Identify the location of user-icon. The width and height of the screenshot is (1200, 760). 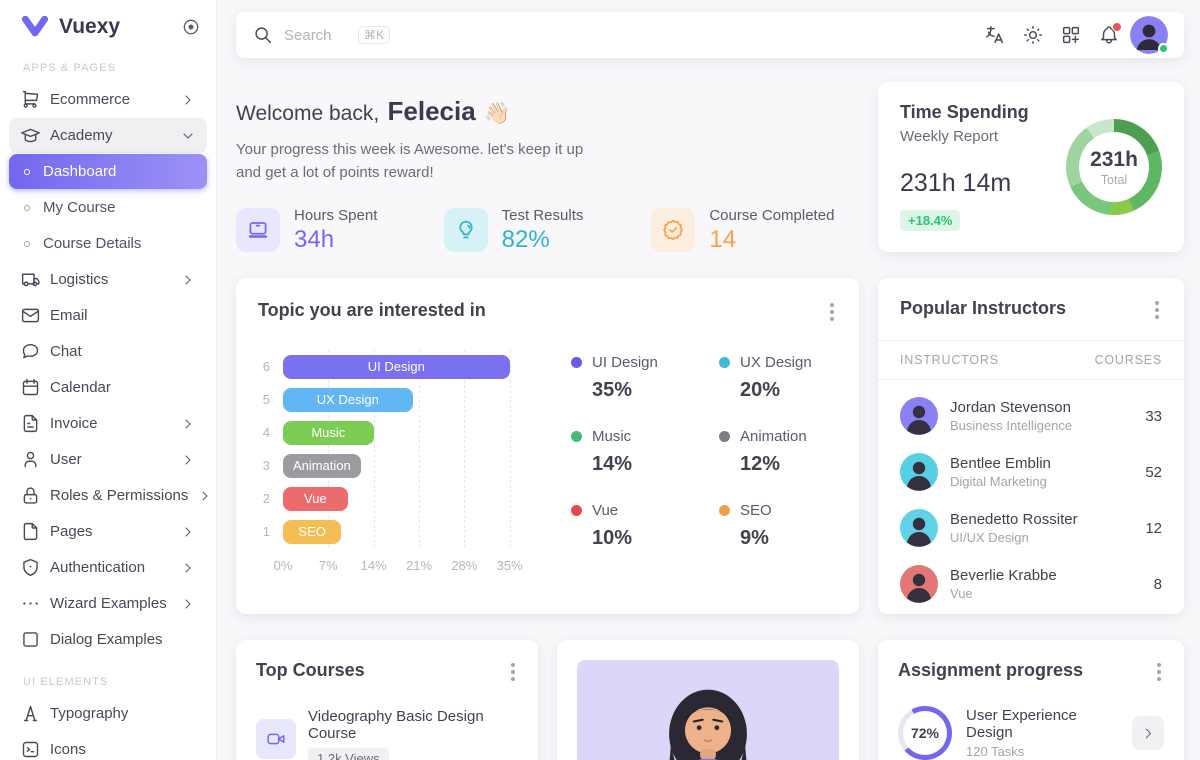
(30, 459).